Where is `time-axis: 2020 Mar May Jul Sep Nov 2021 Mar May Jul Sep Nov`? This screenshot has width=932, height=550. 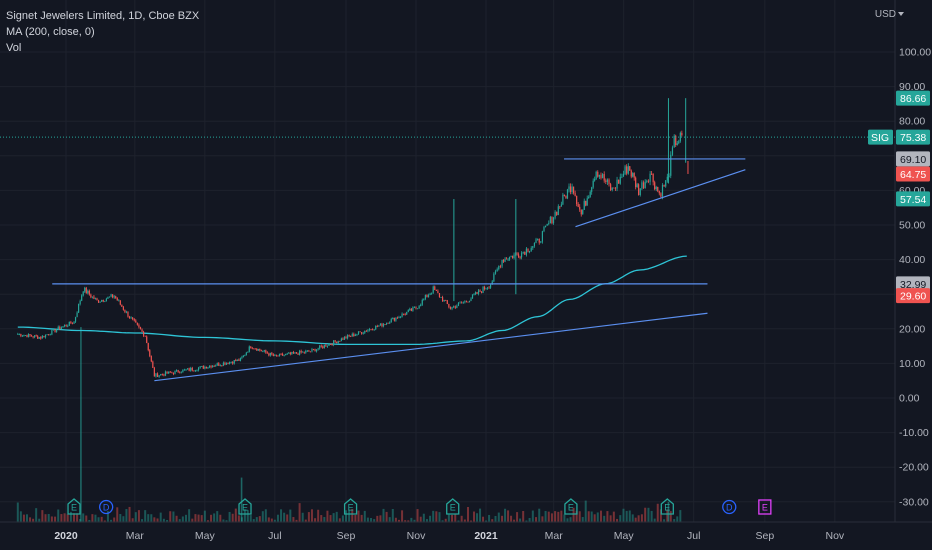 time-axis: 2020 Mar May Jul Sep Nov 2021 Mar May Jul Sep Nov is located at coordinates (449, 536).